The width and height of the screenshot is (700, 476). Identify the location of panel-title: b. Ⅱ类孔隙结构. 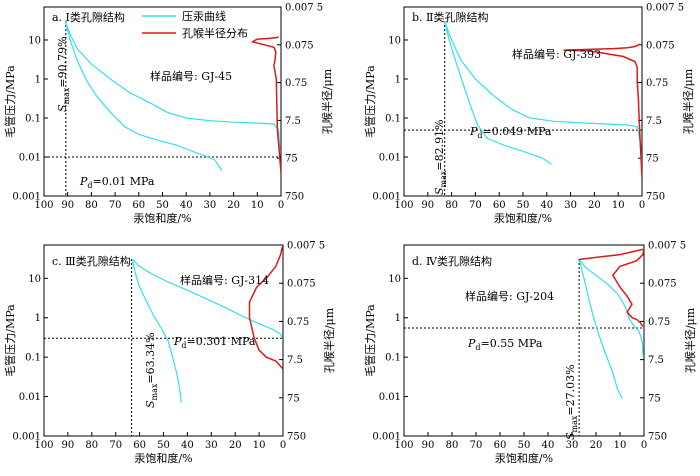
(450, 17).